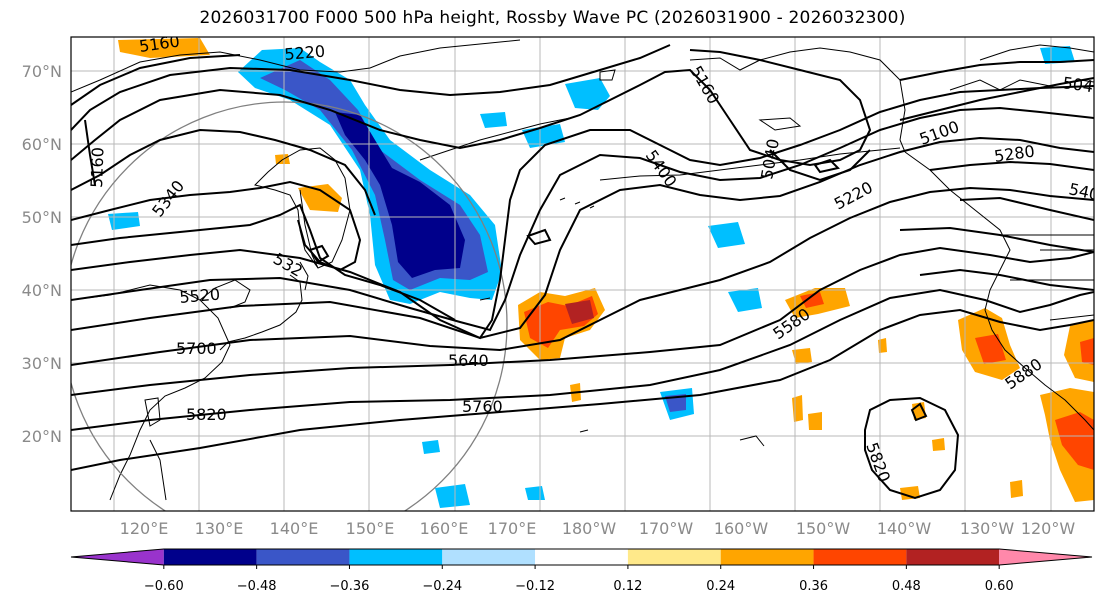 This screenshot has width=1105, height=604. Describe the element at coordinates (1048, 528) in the screenshot. I see `lon-tick-label: 120°W` at that location.